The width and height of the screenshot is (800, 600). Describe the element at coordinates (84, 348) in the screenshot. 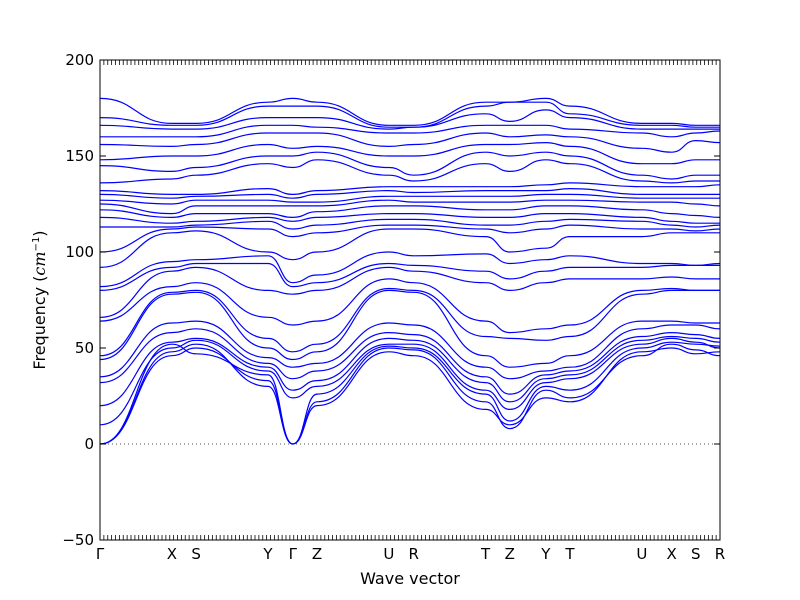

I see `y-tick-label: 50` at that location.